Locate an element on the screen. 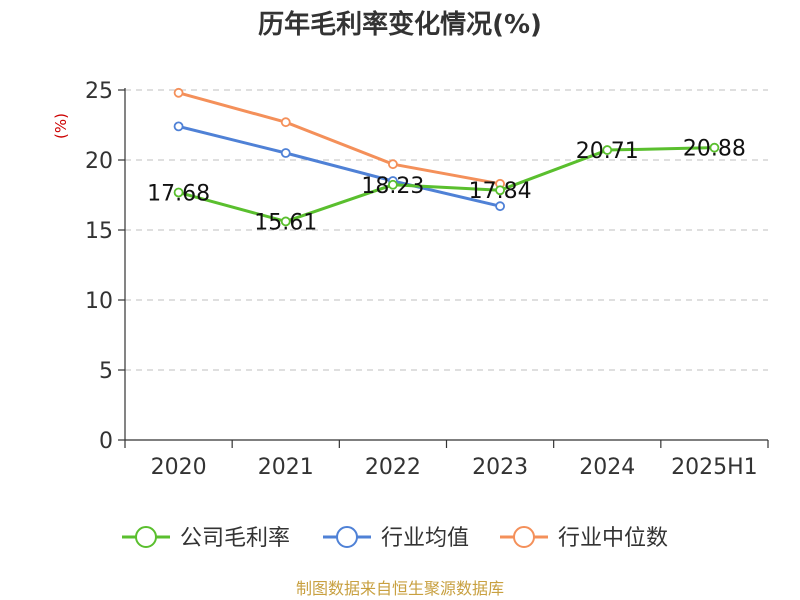 This screenshot has height=600, width=800. data-label-2023: 17.84 is located at coordinates (500, 191).